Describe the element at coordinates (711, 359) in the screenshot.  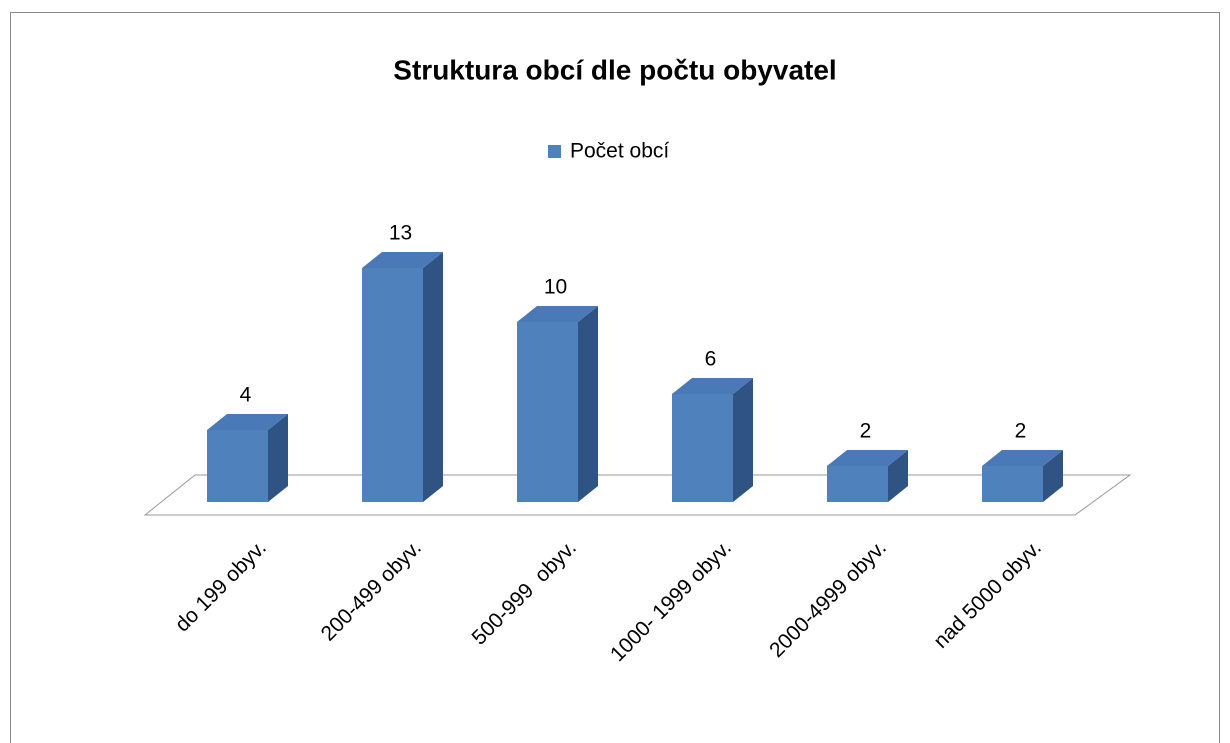
I see `value-label: 6` at that location.